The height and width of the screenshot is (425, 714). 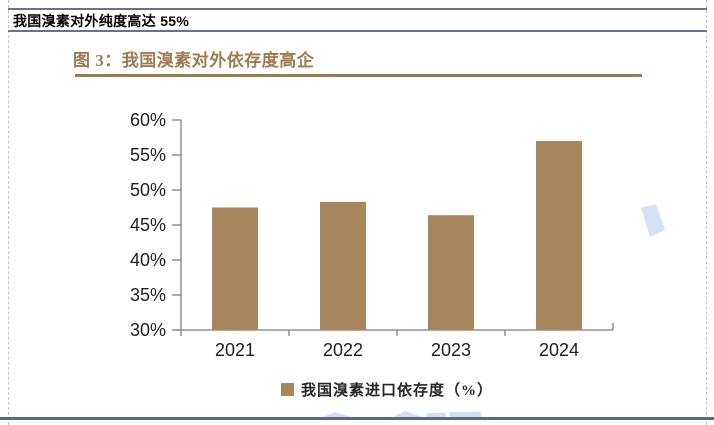 What do you see at coordinates (343, 350) in the screenshot?
I see `x-category-label: 2022` at bounding box center [343, 350].